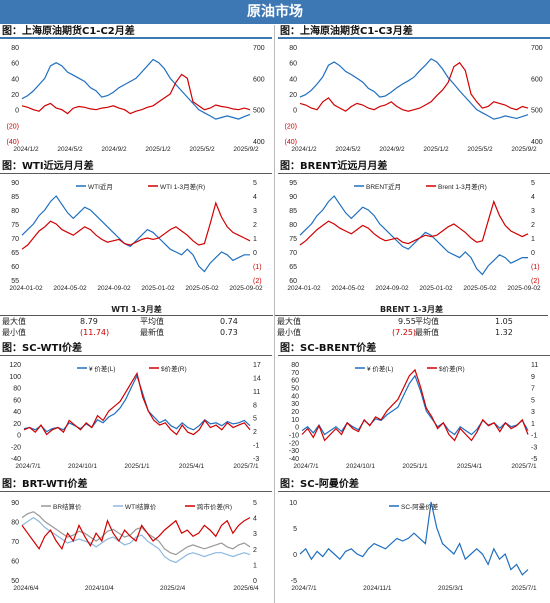 This screenshot has width=550, height=603. I want to click on stats-last-value: 0.73, so click(229, 332).